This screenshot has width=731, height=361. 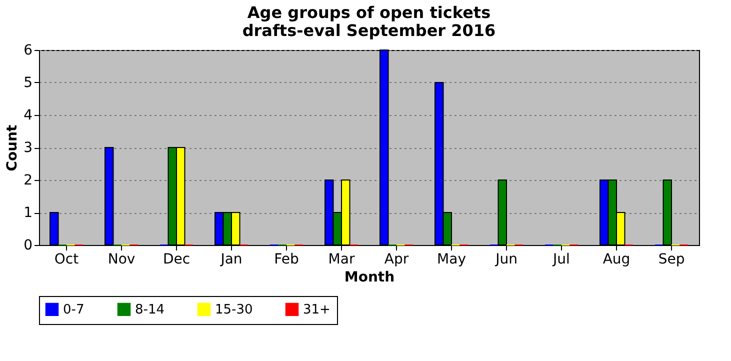 What do you see at coordinates (67, 260) in the screenshot?
I see `x-tick-label: Oct` at bounding box center [67, 260].